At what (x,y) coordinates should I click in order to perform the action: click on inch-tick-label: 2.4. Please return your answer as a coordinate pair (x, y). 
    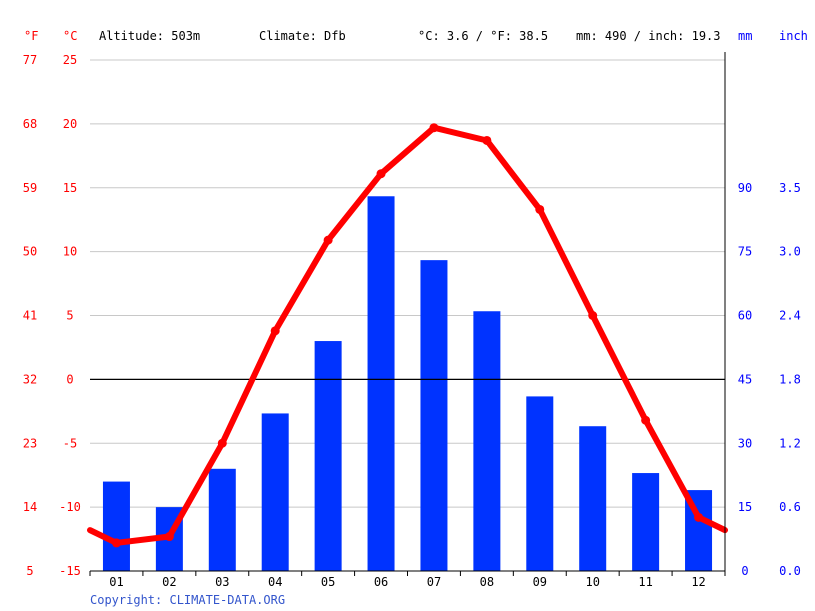
    Looking at the image, I should click on (790, 316).